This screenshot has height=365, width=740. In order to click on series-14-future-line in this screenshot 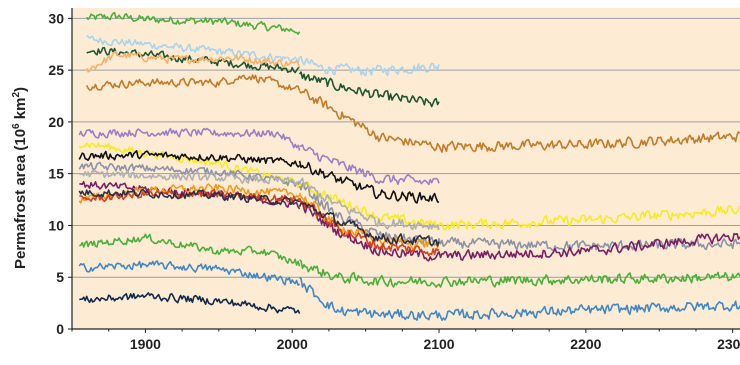, I will do `click(519, 273)`.